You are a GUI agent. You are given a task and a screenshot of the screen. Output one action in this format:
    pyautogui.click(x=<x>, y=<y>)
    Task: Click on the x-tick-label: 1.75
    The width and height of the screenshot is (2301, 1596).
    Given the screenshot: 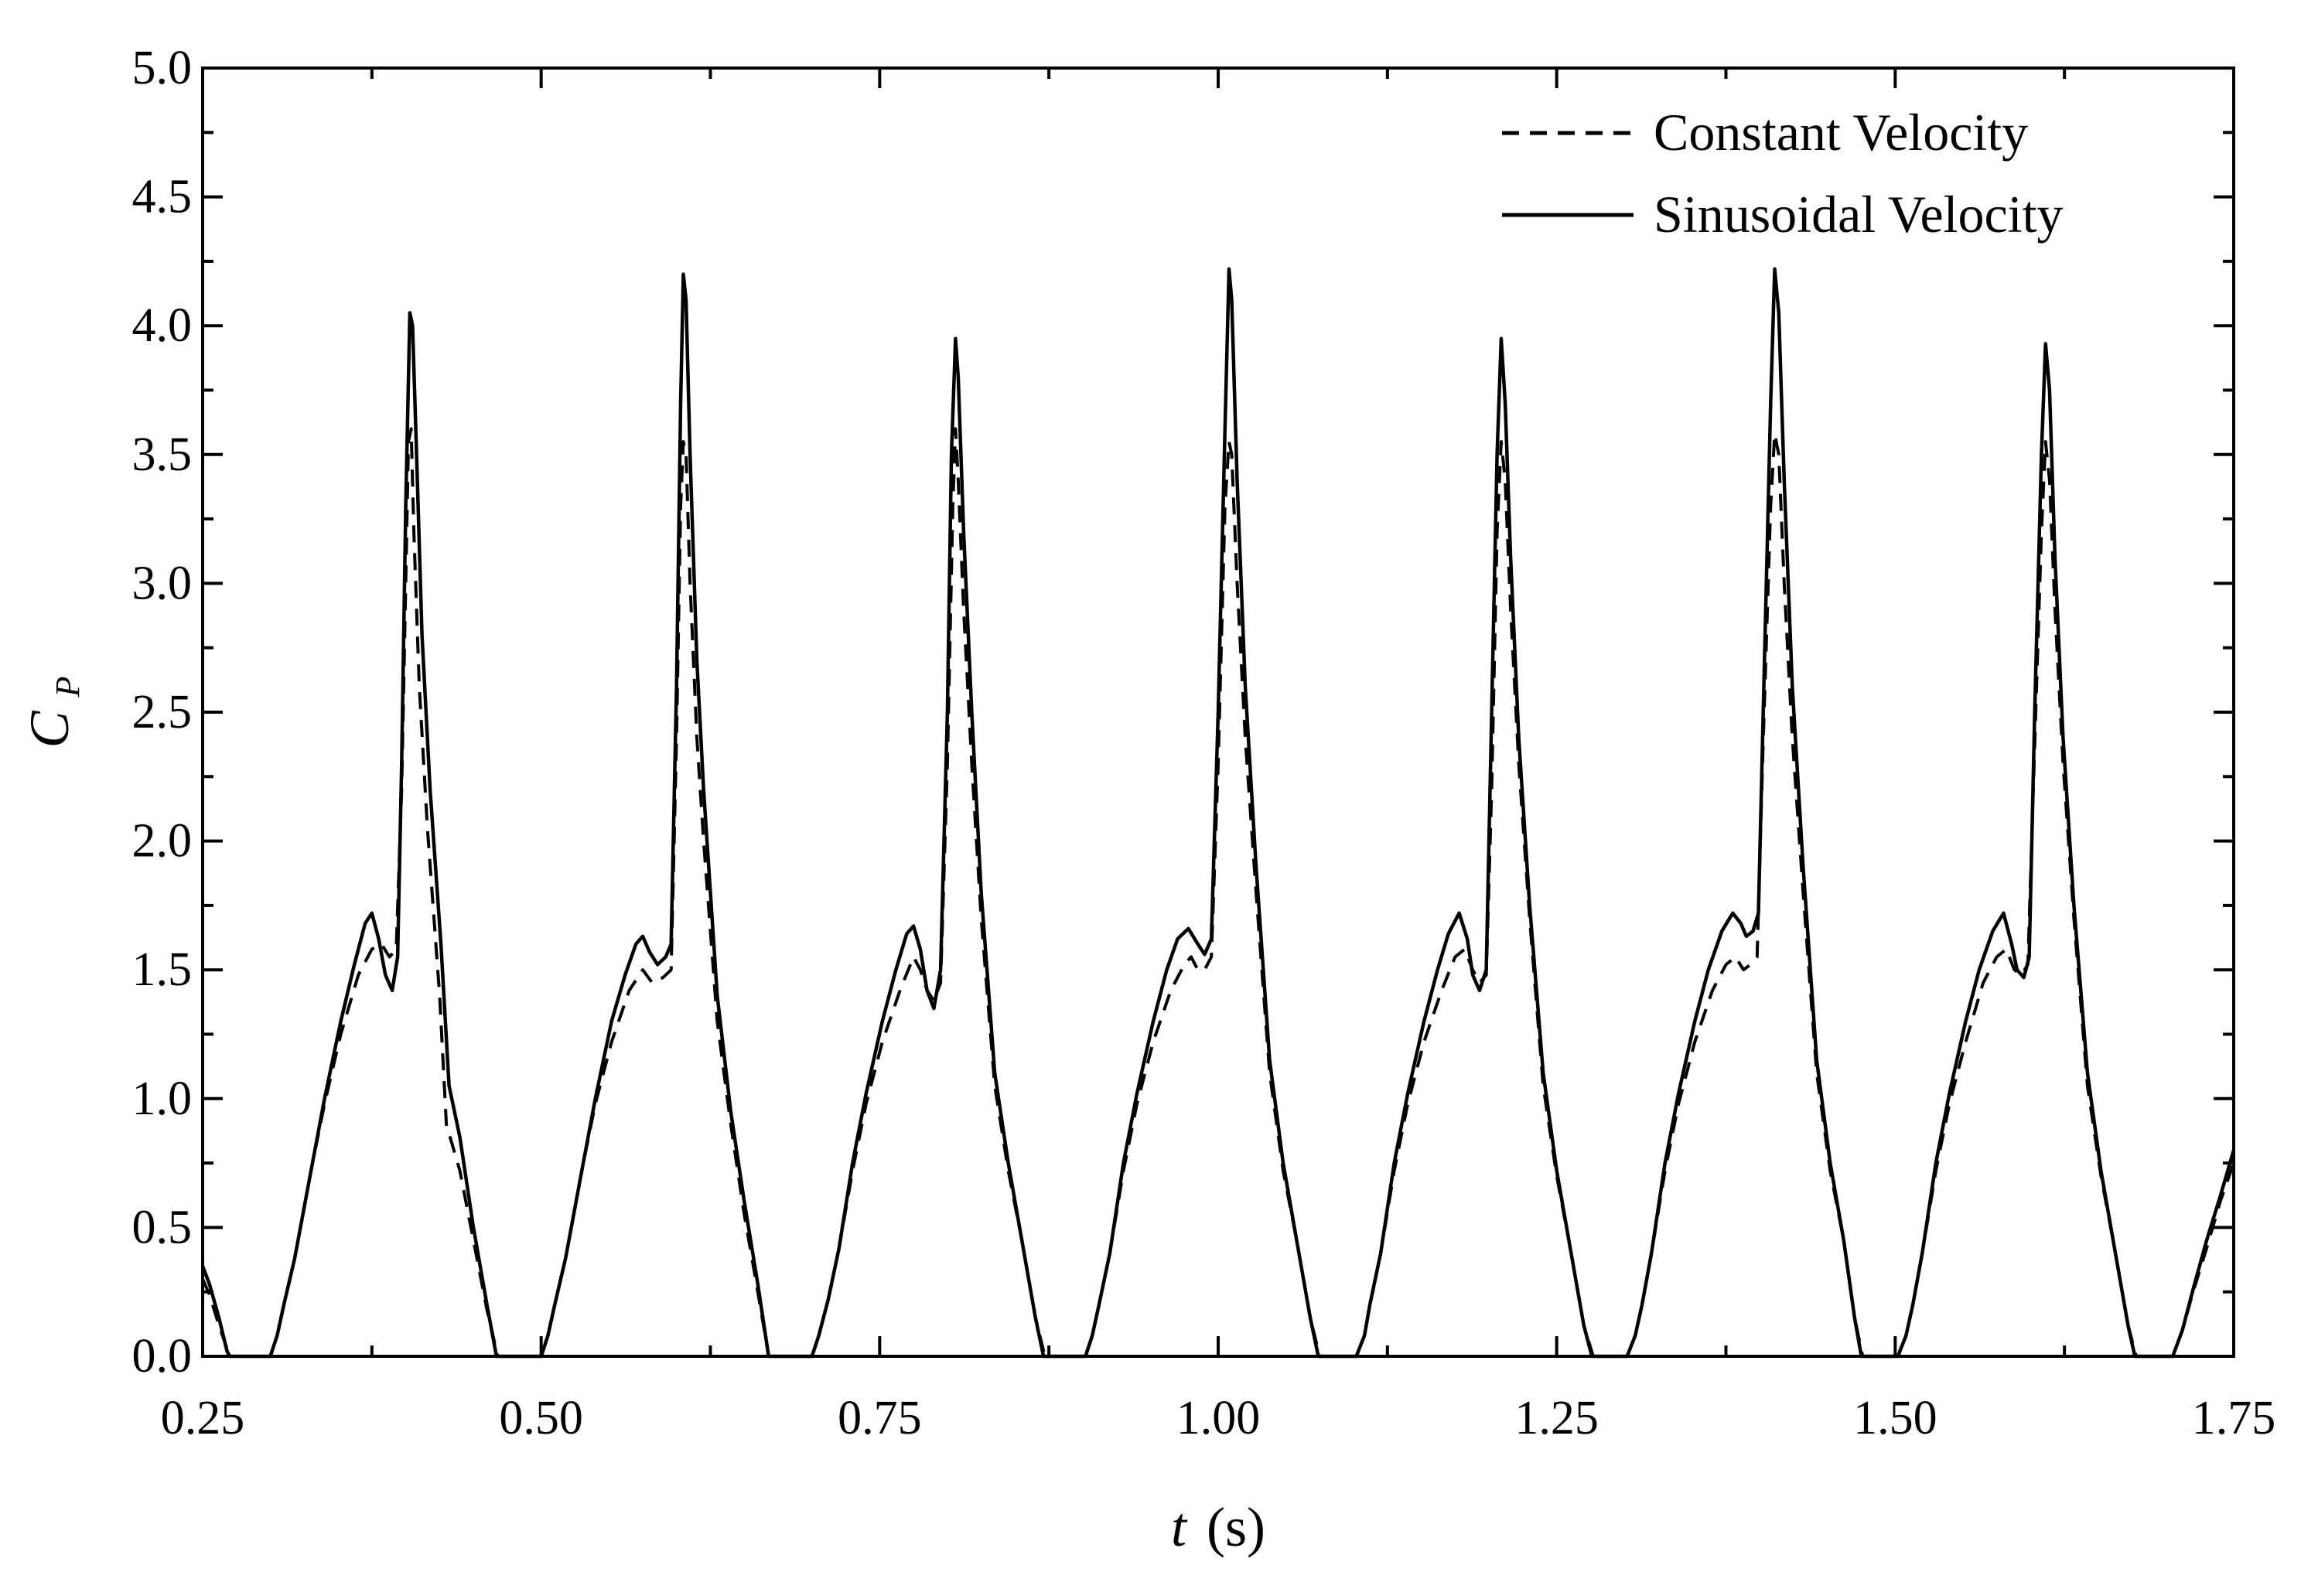 What is the action you would take?
    pyautogui.click(x=2234, y=1418)
    